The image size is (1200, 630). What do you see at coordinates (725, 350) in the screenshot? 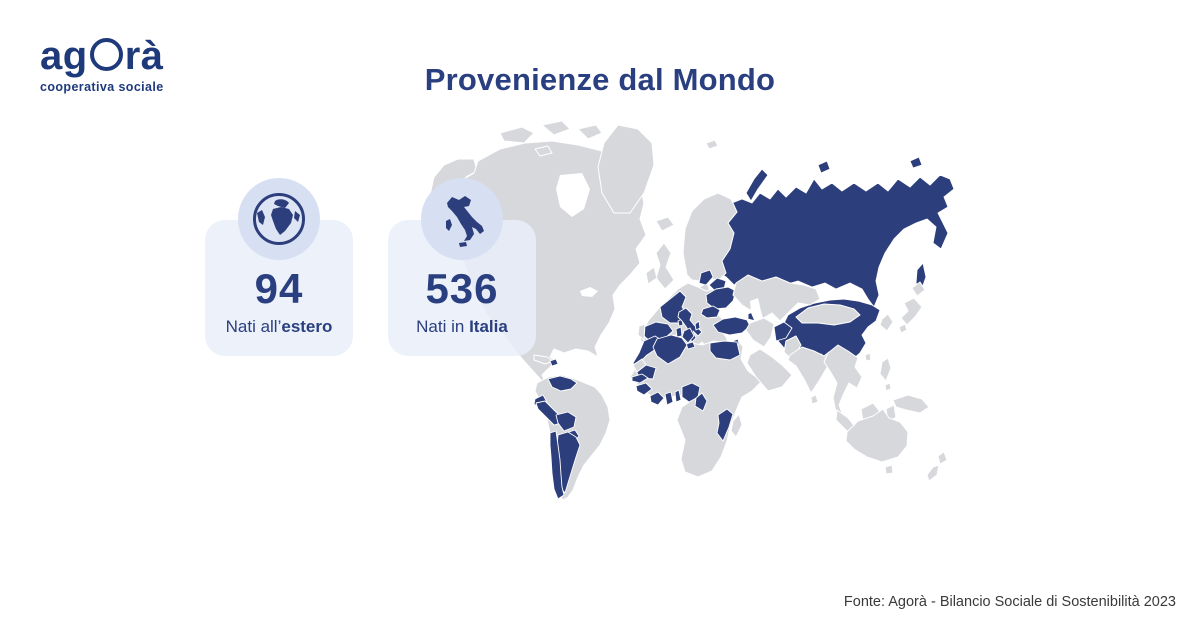
I see `country-egypt` at bounding box center [725, 350].